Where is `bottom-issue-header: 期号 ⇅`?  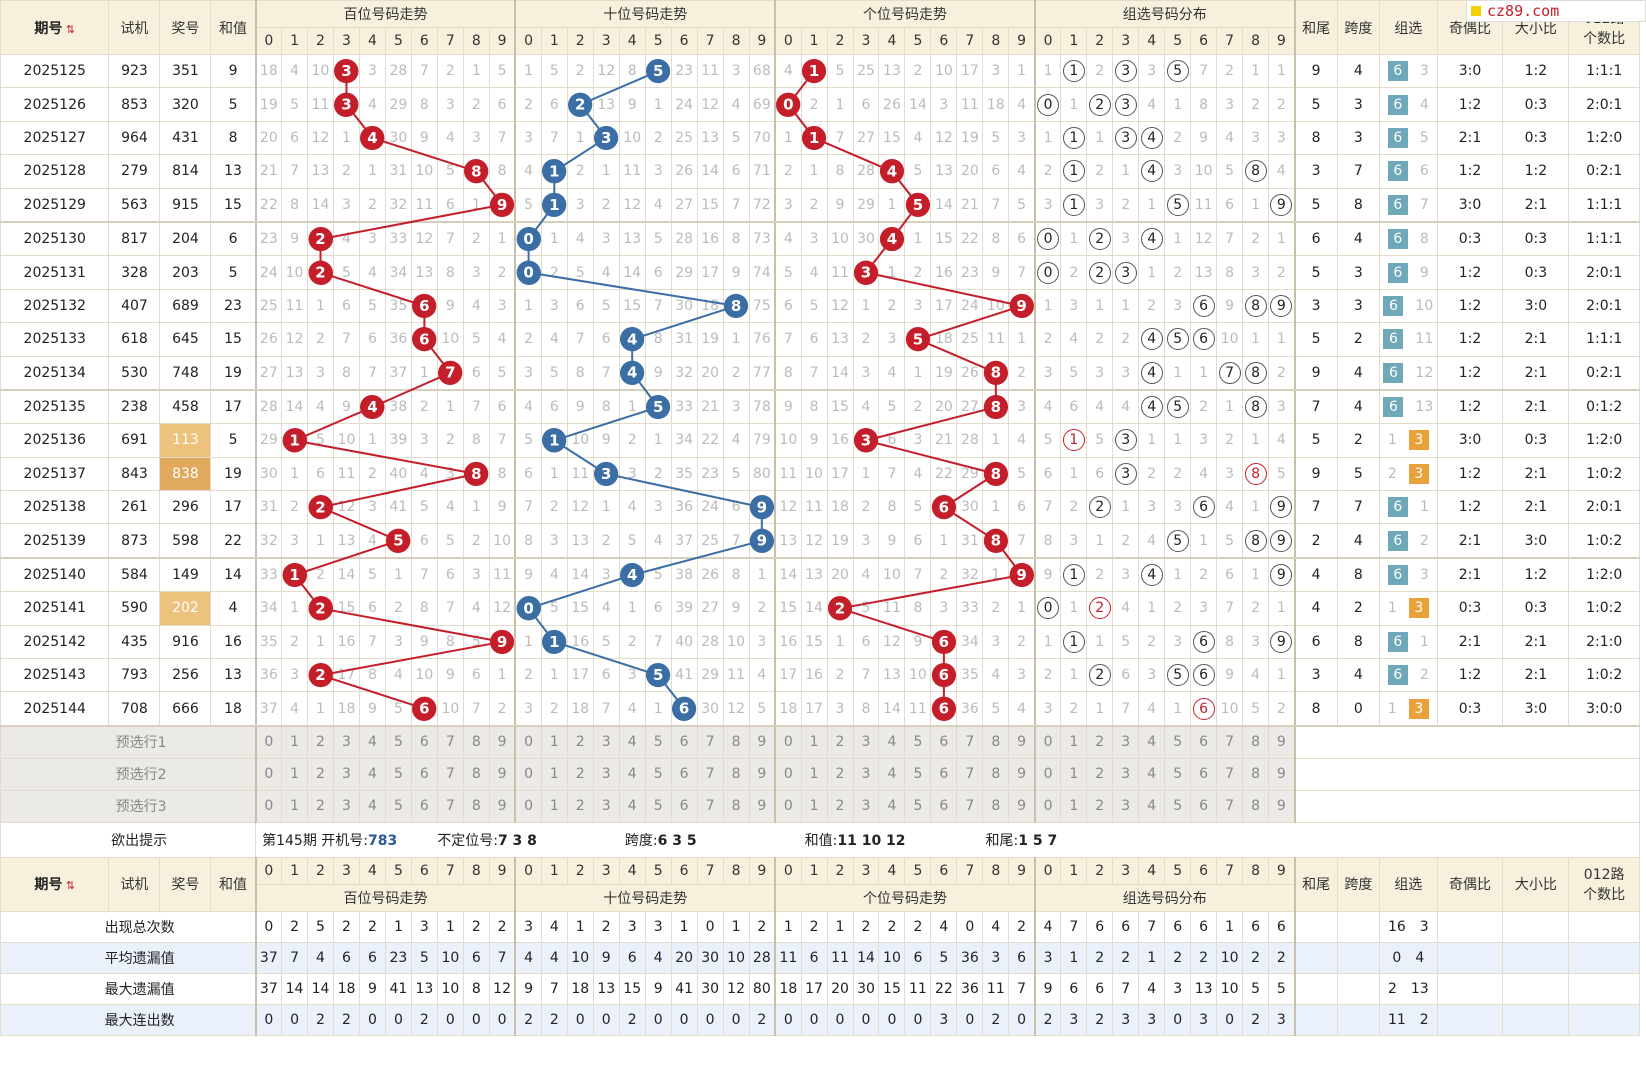 bottom-issue-header: 期号 ⇅ is located at coordinates (55, 884).